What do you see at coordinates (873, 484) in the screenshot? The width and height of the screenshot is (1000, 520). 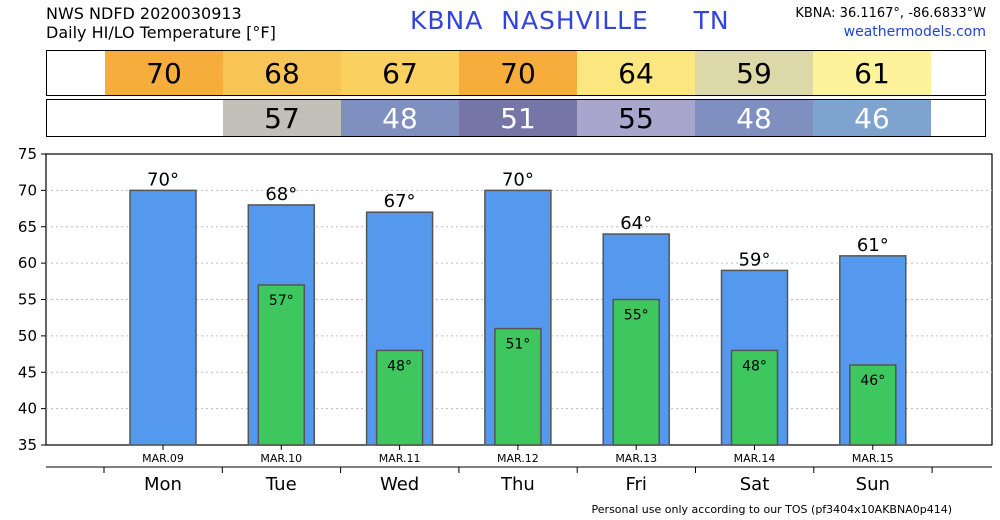 I see `day-label: Sun` at bounding box center [873, 484].